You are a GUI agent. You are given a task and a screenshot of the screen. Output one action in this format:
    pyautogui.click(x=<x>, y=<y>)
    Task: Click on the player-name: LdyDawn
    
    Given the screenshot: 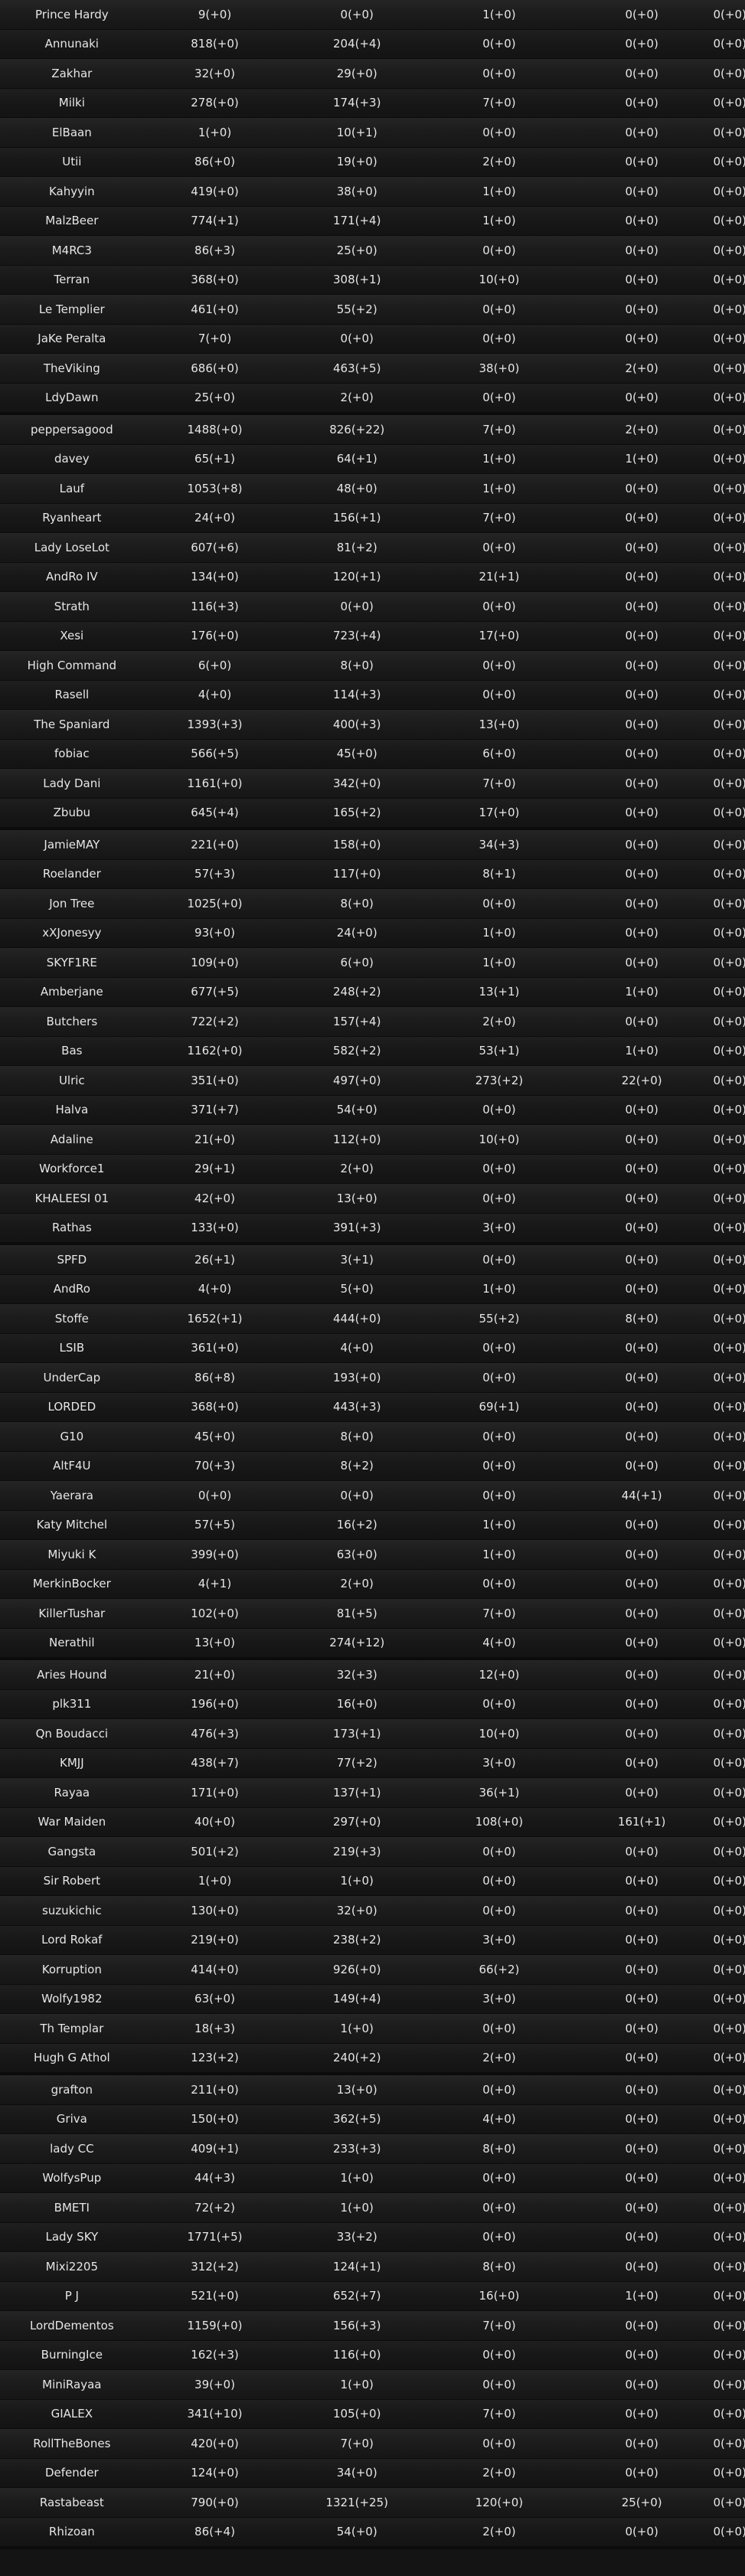 What is the action you would take?
    pyautogui.click(x=72, y=398)
    